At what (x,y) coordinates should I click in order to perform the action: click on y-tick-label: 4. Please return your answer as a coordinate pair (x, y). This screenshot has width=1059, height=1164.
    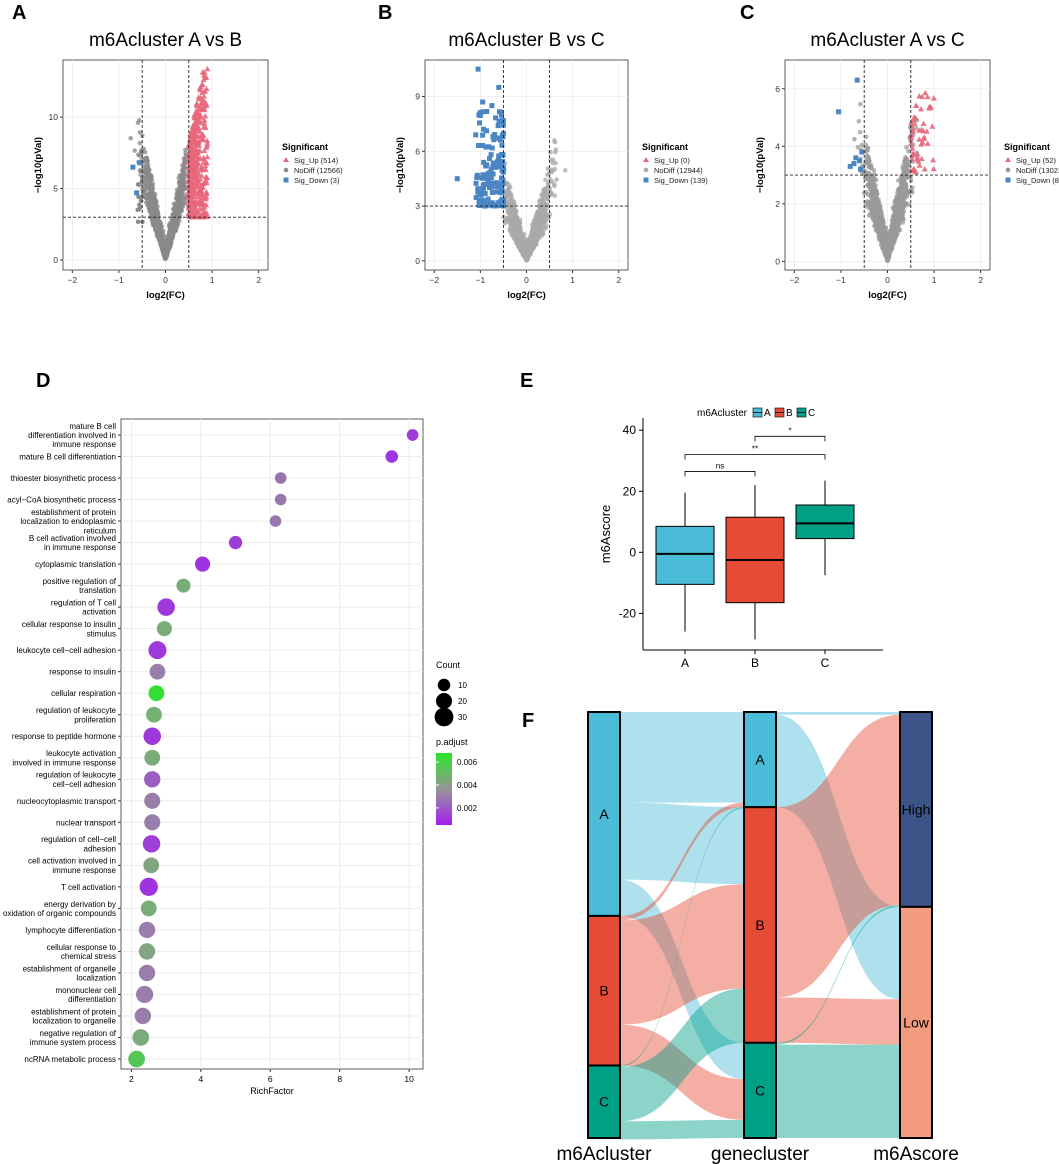
    Looking at the image, I should click on (777, 146).